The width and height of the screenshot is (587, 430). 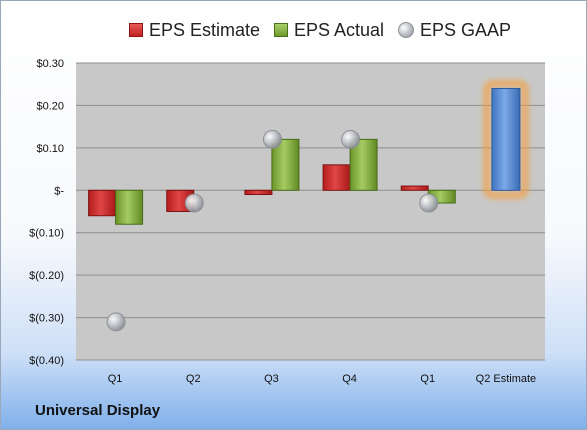 What do you see at coordinates (281, 30) in the screenshot?
I see `legend-swatch-eps-actual` at bounding box center [281, 30].